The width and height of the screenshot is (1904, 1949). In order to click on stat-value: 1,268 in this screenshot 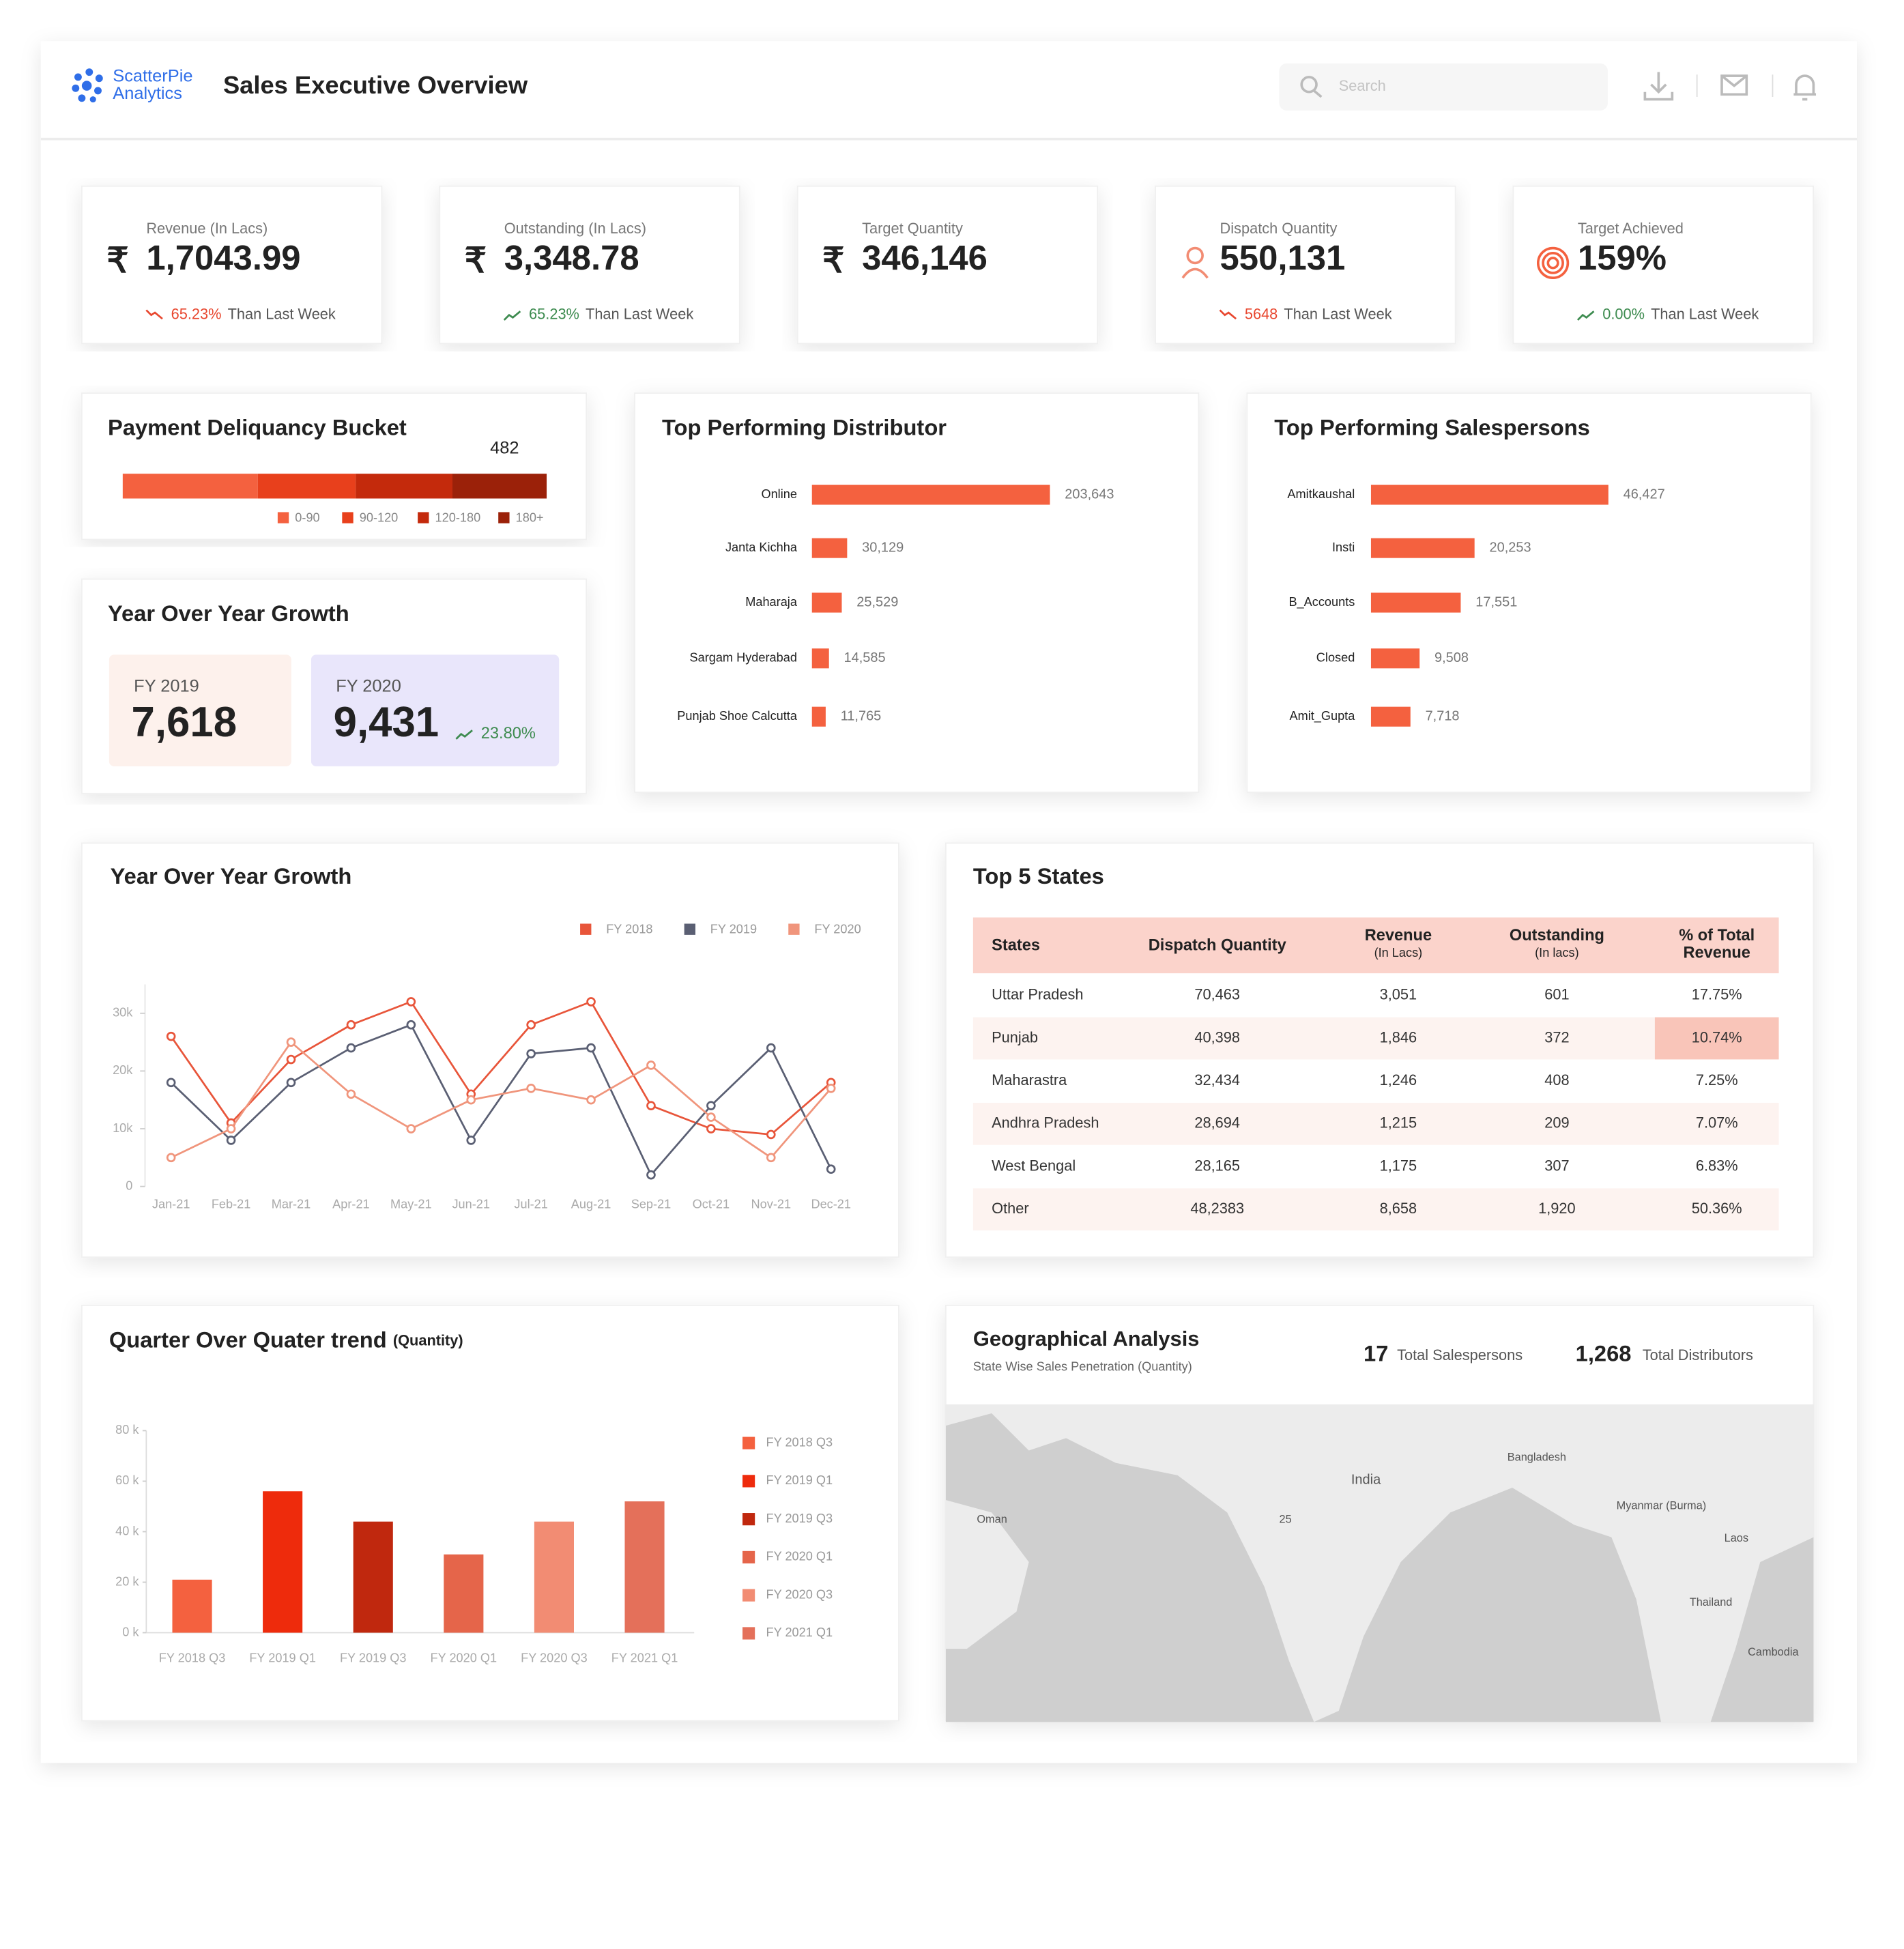, I will do `click(1604, 1353)`.